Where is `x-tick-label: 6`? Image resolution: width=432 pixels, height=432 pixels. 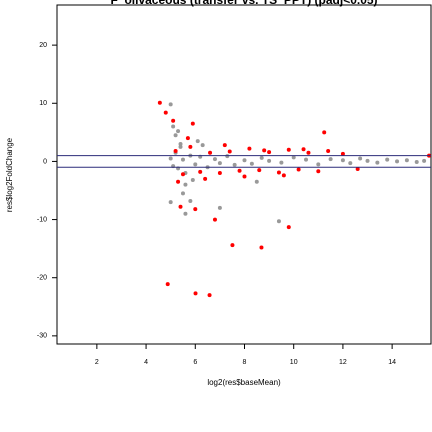 x-tick-label: 6 is located at coordinates (195, 362).